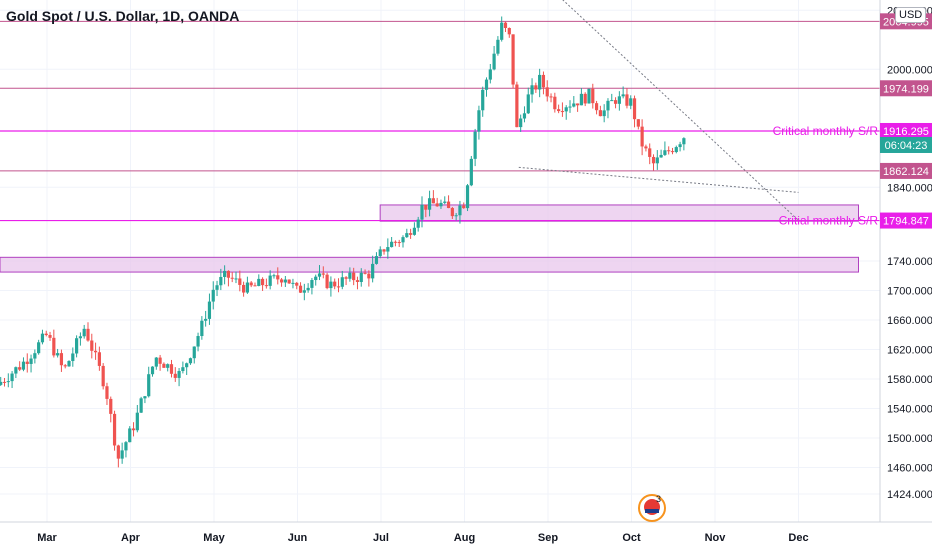  What do you see at coordinates (829, 221) in the screenshot?
I see `level-annotation: Critial monthly S/R` at bounding box center [829, 221].